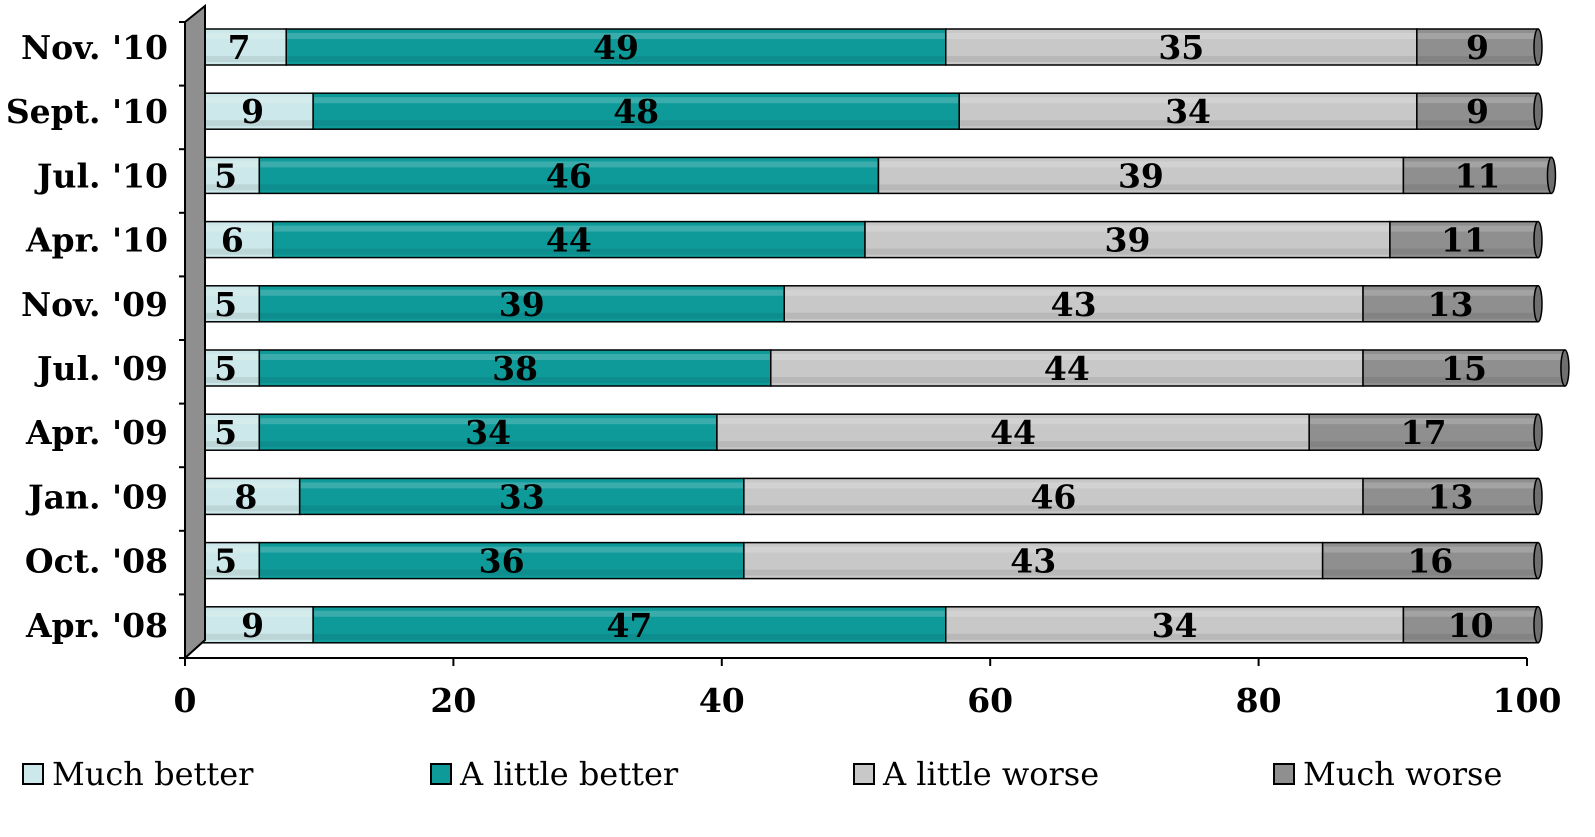  I want to click on legend-label-a-little-worse: A little worse, so click(991, 774).